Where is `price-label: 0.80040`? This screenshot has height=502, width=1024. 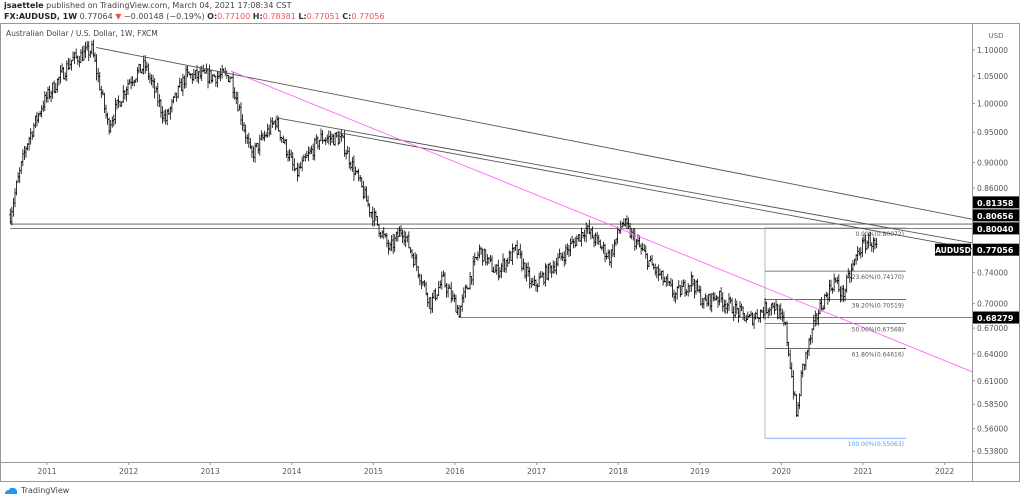
price-label: 0.80040 is located at coordinates (995, 229).